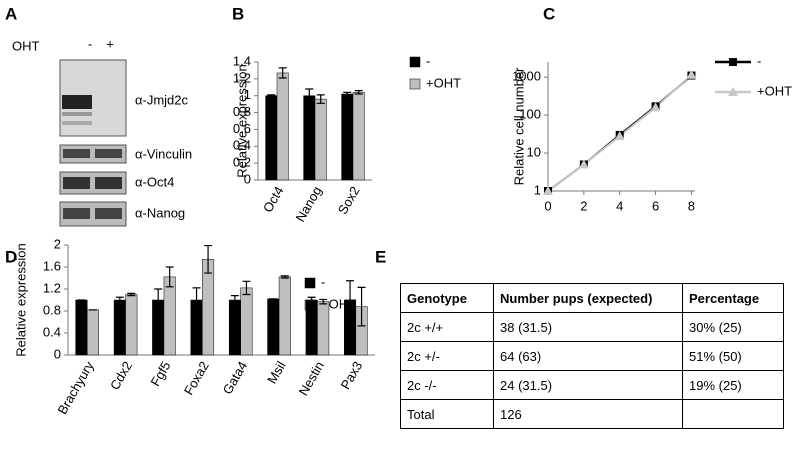  What do you see at coordinates (733, 385) in the screenshot?
I see `cell: 19% (25)` at bounding box center [733, 385].